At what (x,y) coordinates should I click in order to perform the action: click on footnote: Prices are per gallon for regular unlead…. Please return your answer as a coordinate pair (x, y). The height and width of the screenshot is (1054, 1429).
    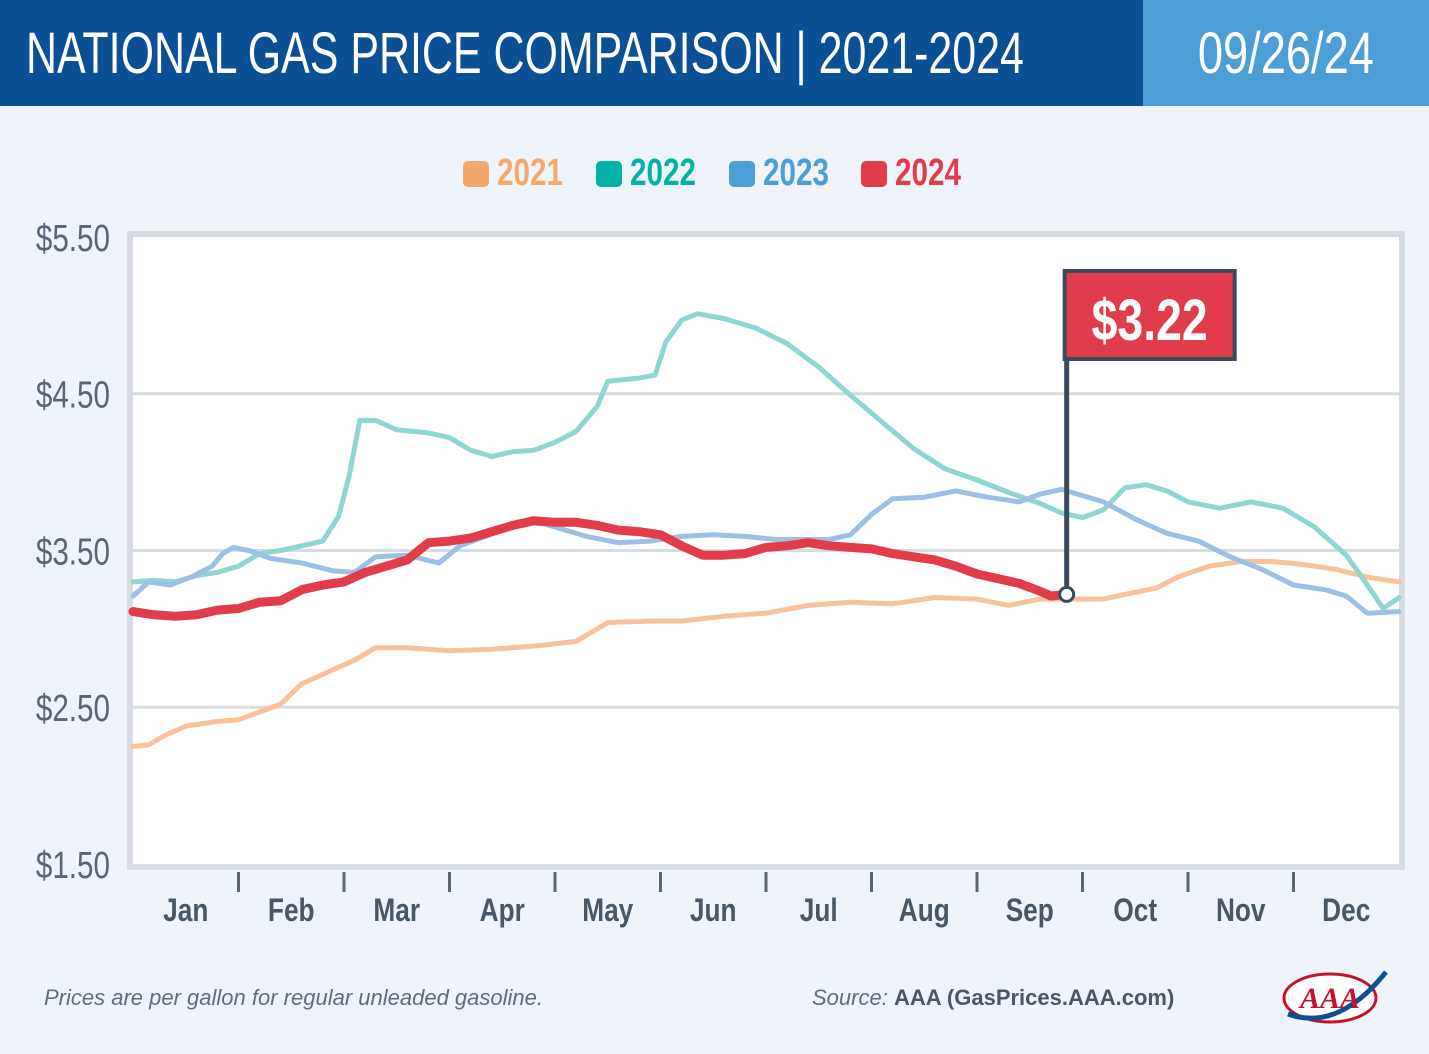
    Looking at the image, I should click on (293, 997).